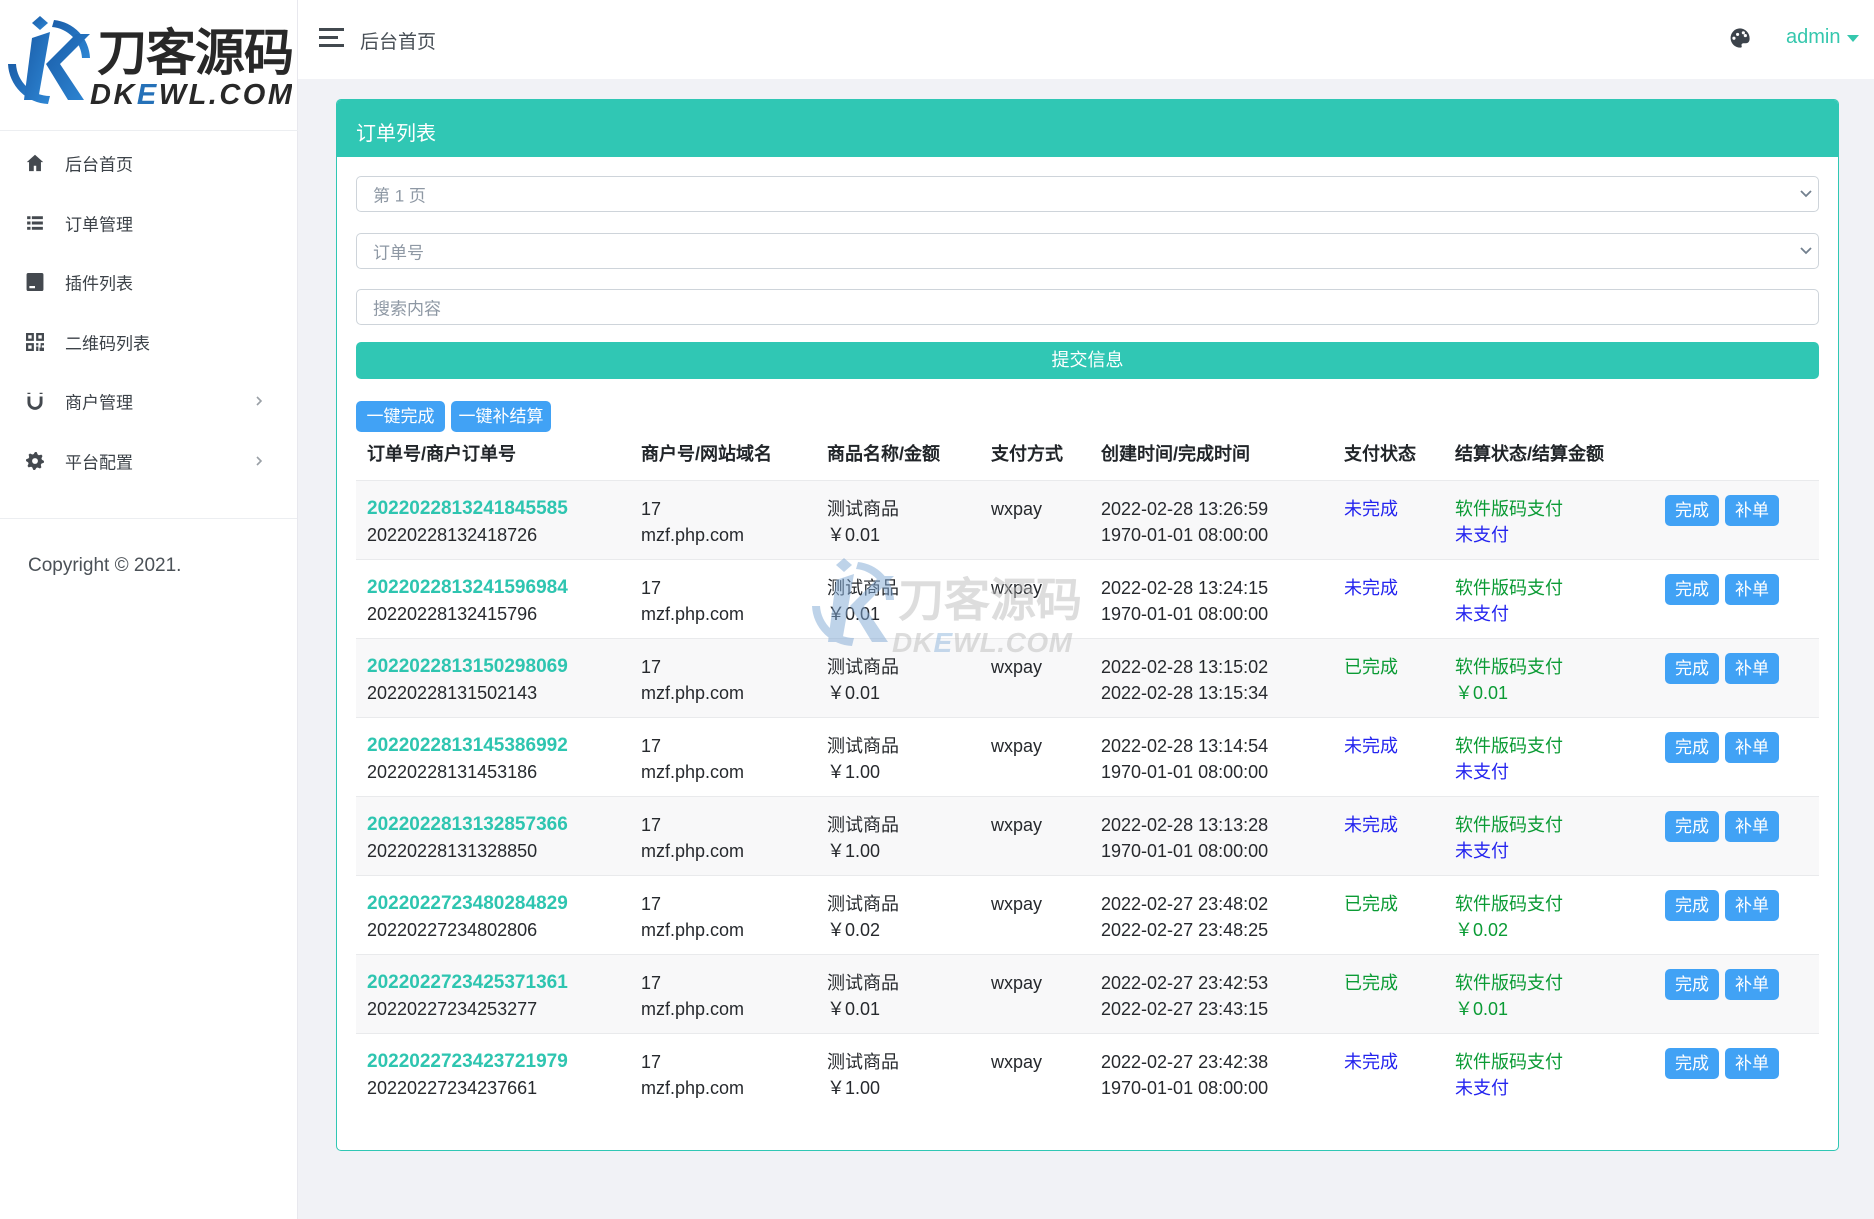 This screenshot has height=1219, width=1874. I want to click on svg-text: 刀客源码, so click(194, 53).